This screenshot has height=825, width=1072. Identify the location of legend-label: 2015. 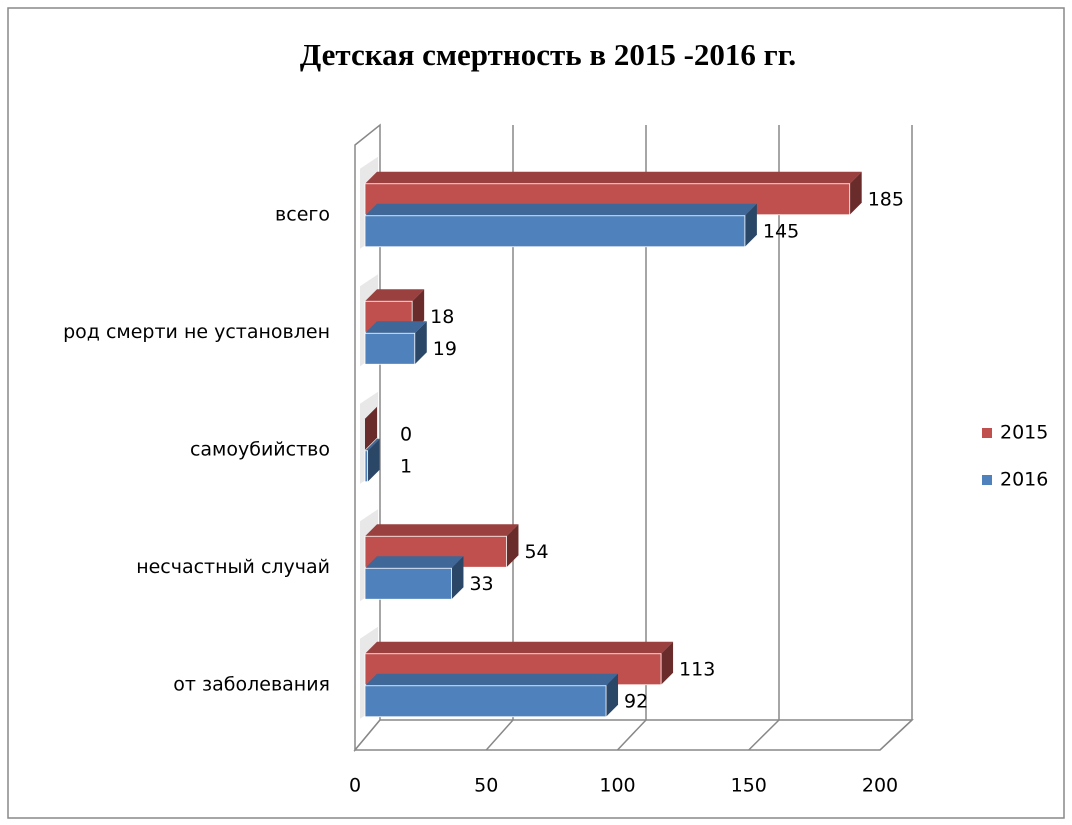
(1024, 433).